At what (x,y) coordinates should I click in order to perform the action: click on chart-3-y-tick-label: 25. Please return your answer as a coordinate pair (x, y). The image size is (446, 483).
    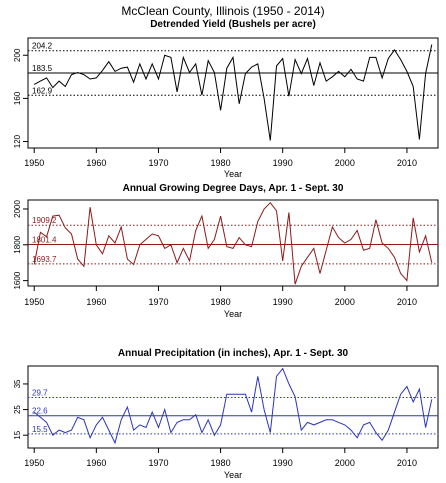
    Looking at the image, I should click on (17, 409).